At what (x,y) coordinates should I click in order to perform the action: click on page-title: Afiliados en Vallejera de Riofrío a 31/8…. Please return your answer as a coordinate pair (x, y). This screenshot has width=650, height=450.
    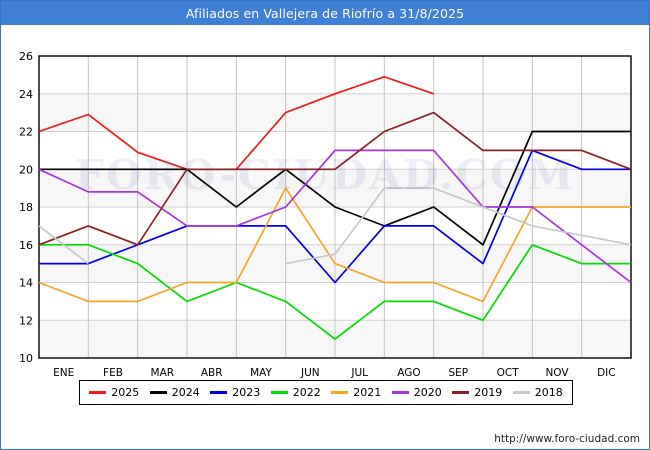
    Looking at the image, I should click on (325, 13).